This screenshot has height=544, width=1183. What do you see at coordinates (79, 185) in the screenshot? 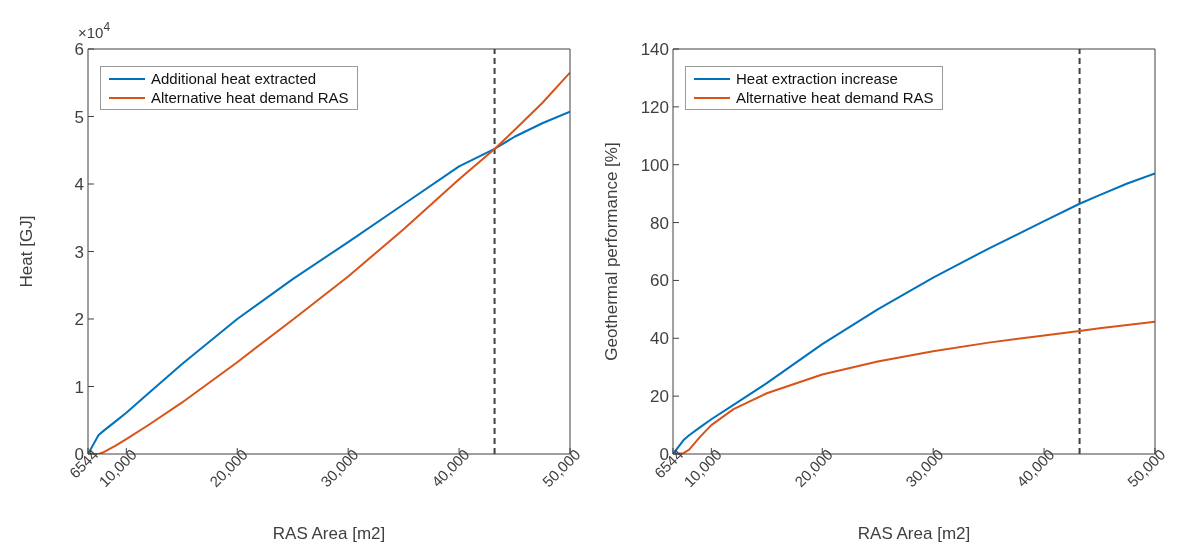
I see `y-tick-label: 4` at bounding box center [79, 185].